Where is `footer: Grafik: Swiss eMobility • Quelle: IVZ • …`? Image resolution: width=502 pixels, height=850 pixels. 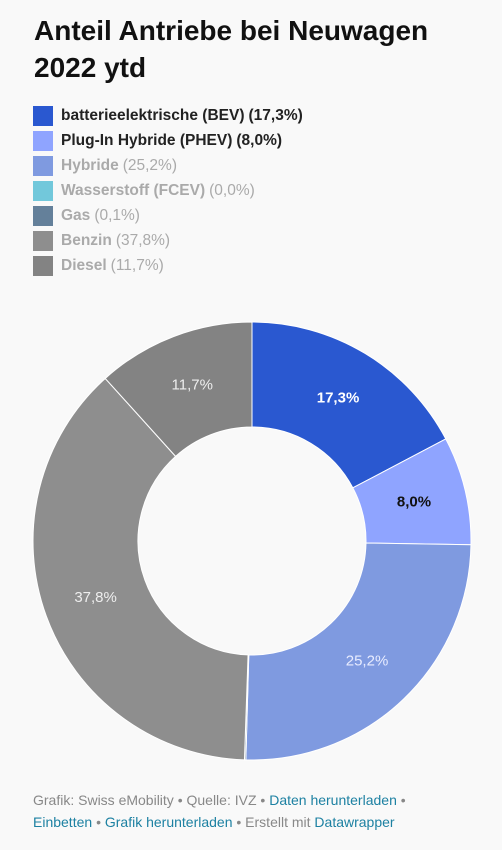 footer: Grafik: Swiss eMobility • Quelle: IVZ • … is located at coordinates (253, 811).